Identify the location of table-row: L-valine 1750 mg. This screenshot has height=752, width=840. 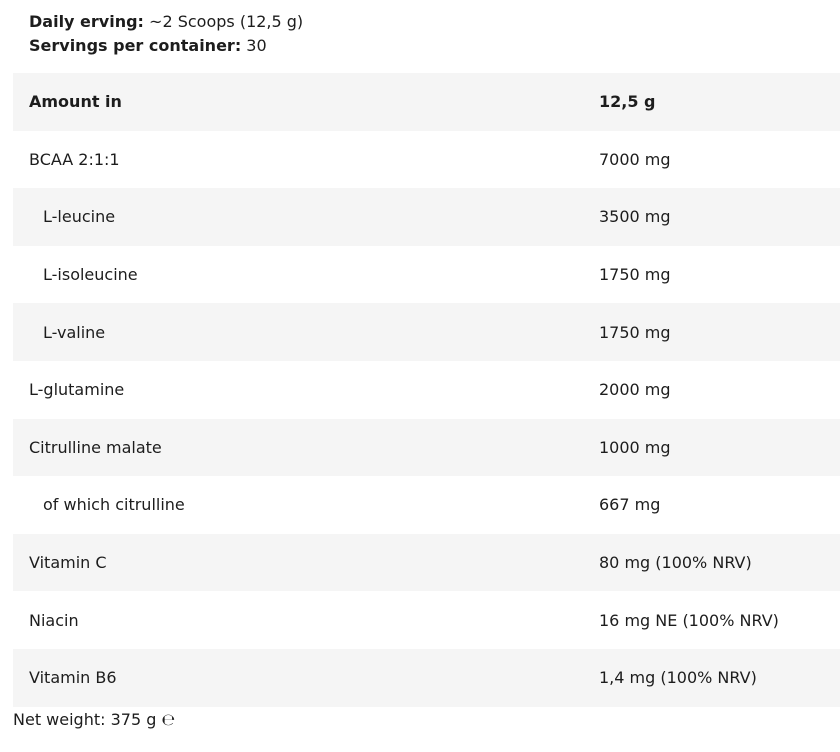
(426, 332).